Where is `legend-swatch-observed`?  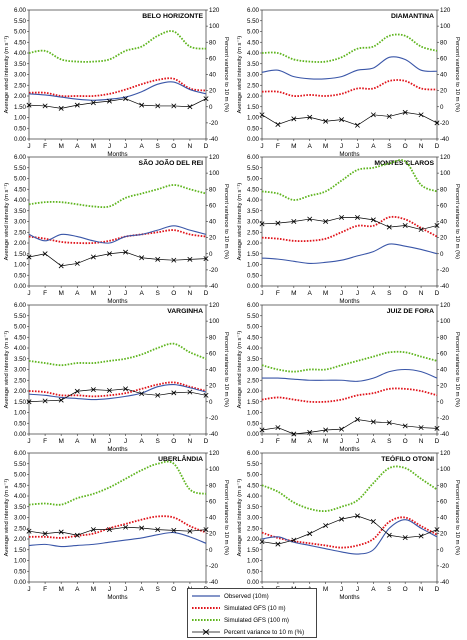
legend-swatch-observed is located at coordinates (206, 596).